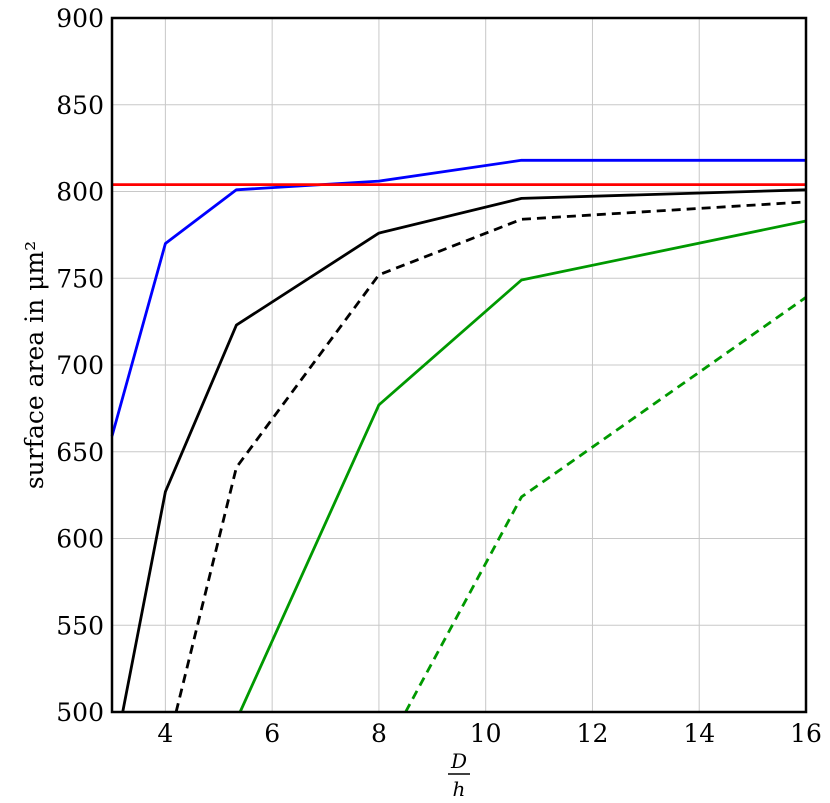 The image size is (830, 803). Describe the element at coordinates (34, 365) in the screenshot. I see `y-axis-label: surface area in μm²` at that location.